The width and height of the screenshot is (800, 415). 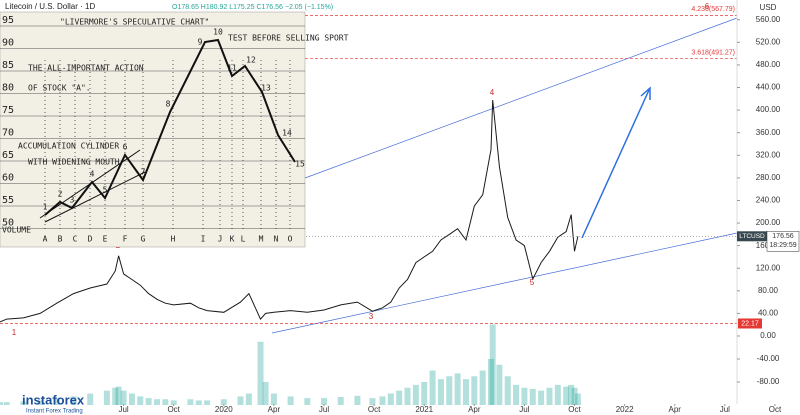 I want to click on inset-letter: B, so click(x=60, y=239).